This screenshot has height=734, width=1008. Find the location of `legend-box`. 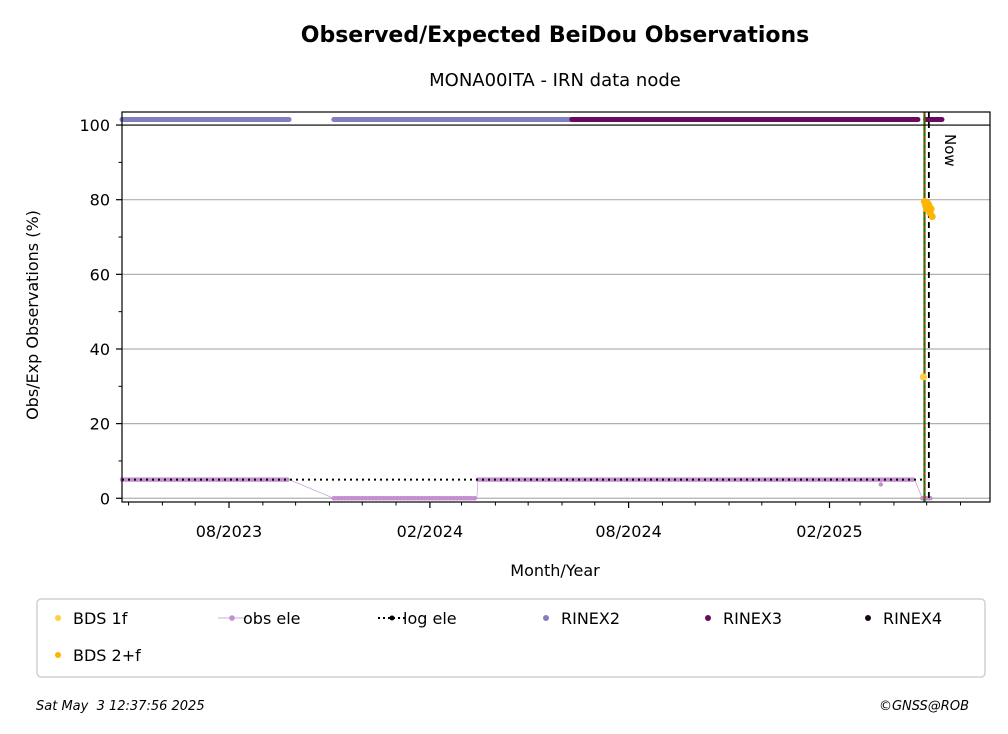

legend-box is located at coordinates (511, 638).